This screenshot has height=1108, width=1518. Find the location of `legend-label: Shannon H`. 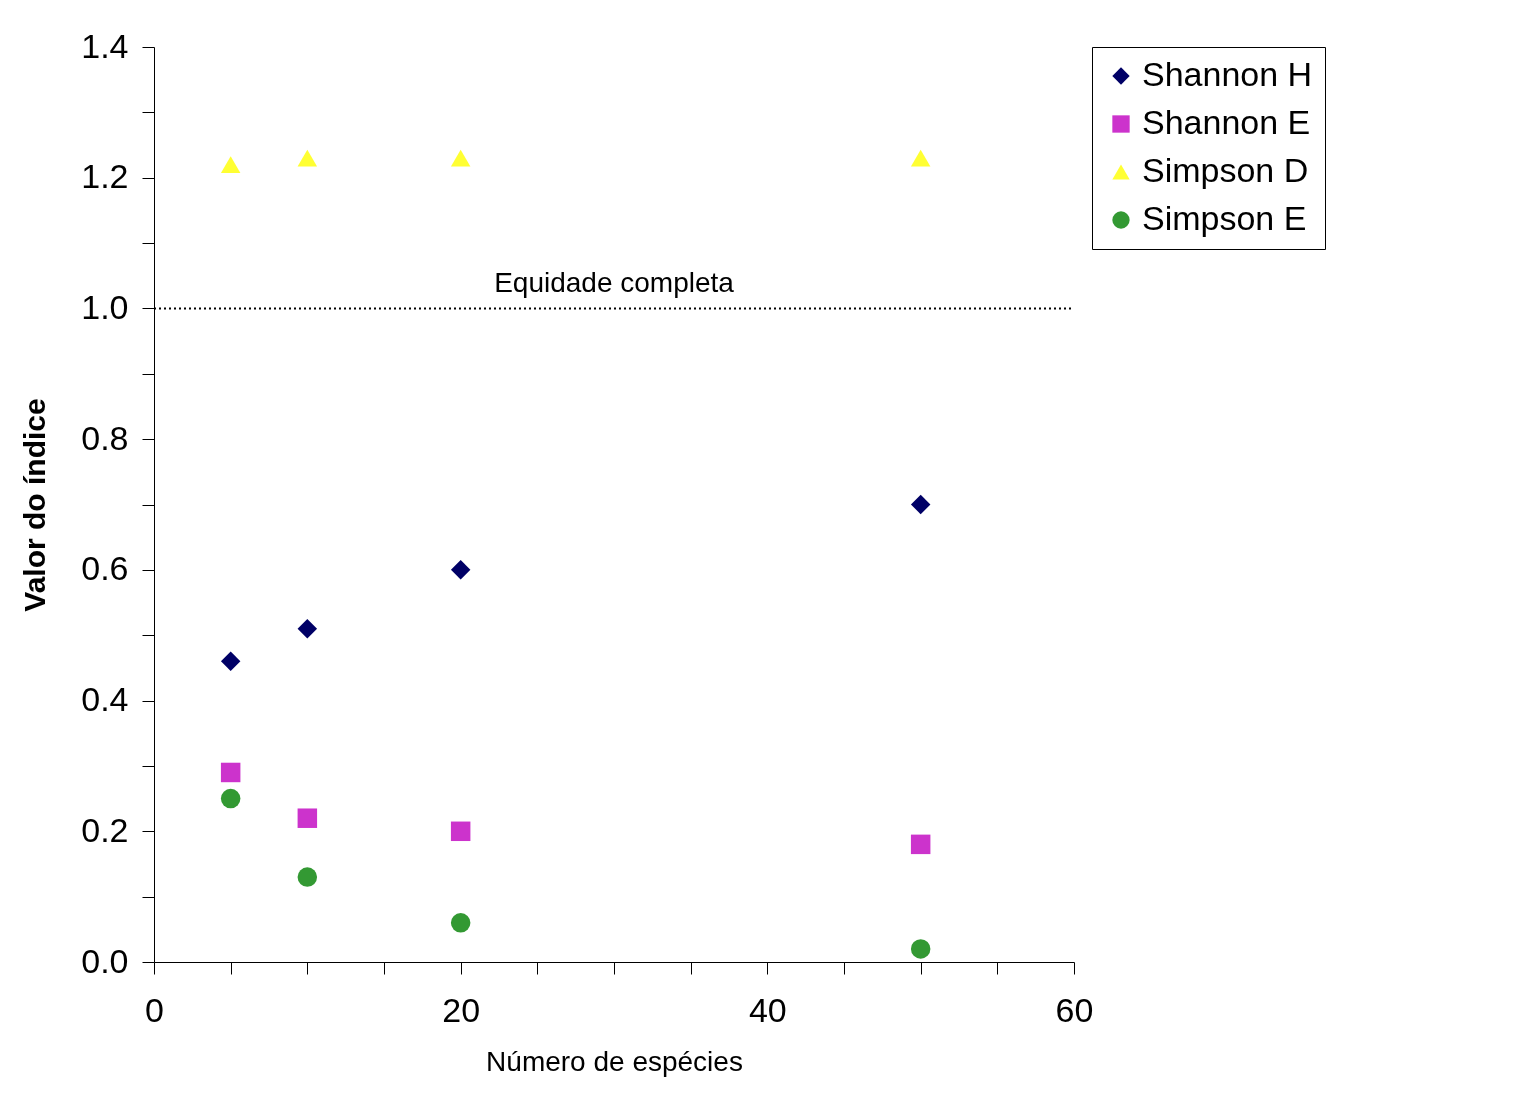

legend-label: Shannon H is located at coordinates (1227, 74).